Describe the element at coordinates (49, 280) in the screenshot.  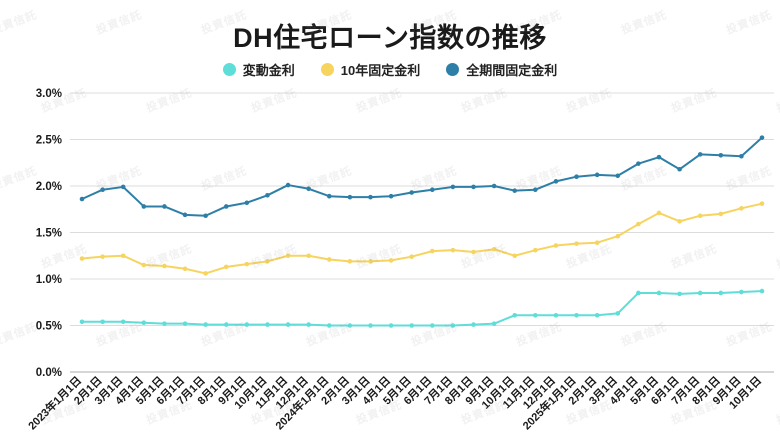
I see `y-axis-tick-label: 1.0%` at that location.